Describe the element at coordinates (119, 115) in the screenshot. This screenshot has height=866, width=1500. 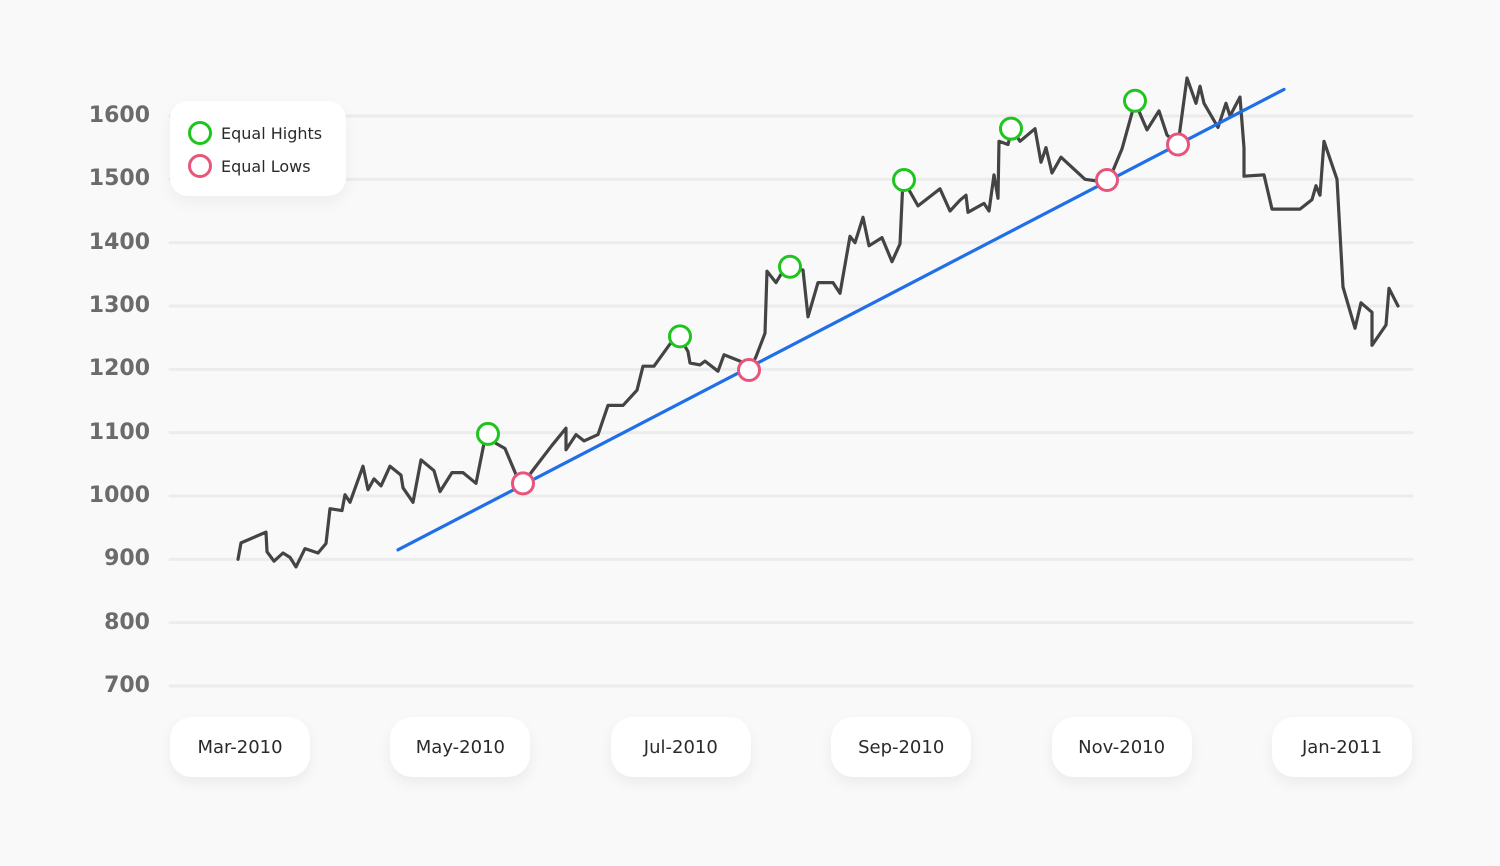
I see `y-tick-label: 1600` at that location.